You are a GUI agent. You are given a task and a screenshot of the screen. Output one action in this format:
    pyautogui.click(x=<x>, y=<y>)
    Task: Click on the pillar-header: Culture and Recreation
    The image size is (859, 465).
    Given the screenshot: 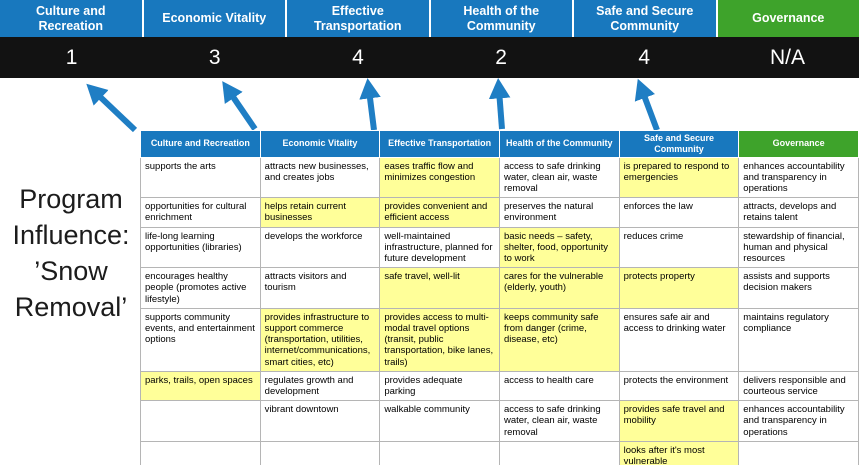 What is the action you would take?
    pyautogui.click(x=71, y=18)
    